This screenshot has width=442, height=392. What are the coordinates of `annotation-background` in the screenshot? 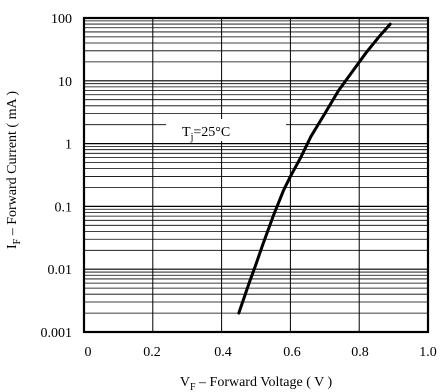 It's located at (226, 130).